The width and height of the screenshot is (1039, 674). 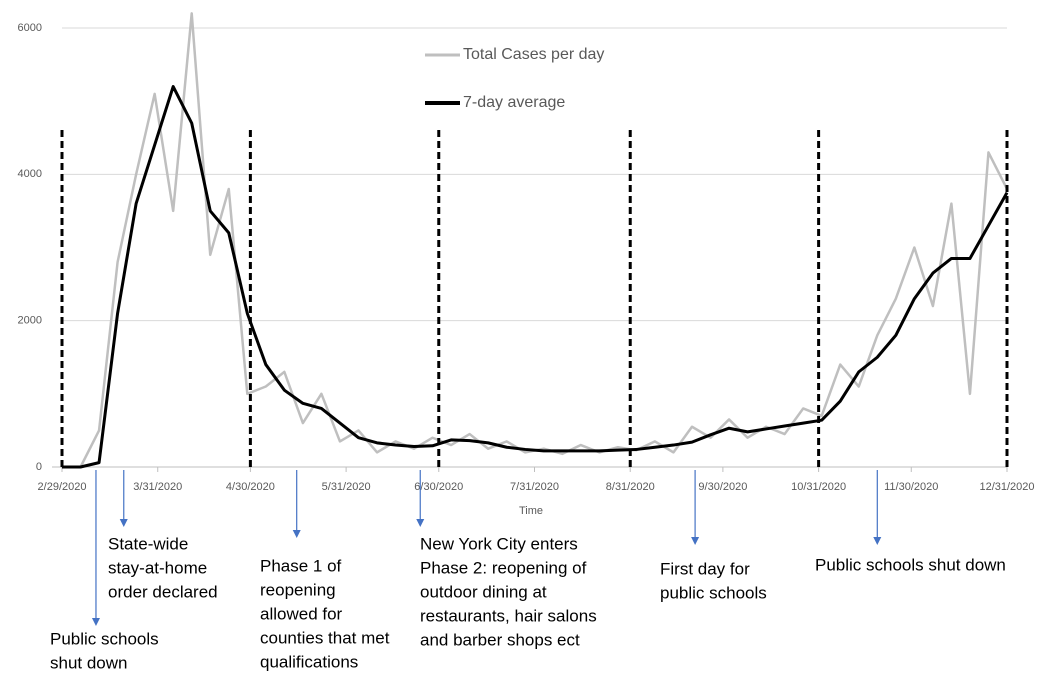 I want to click on annotation-text: First day for, so click(x=705, y=568).